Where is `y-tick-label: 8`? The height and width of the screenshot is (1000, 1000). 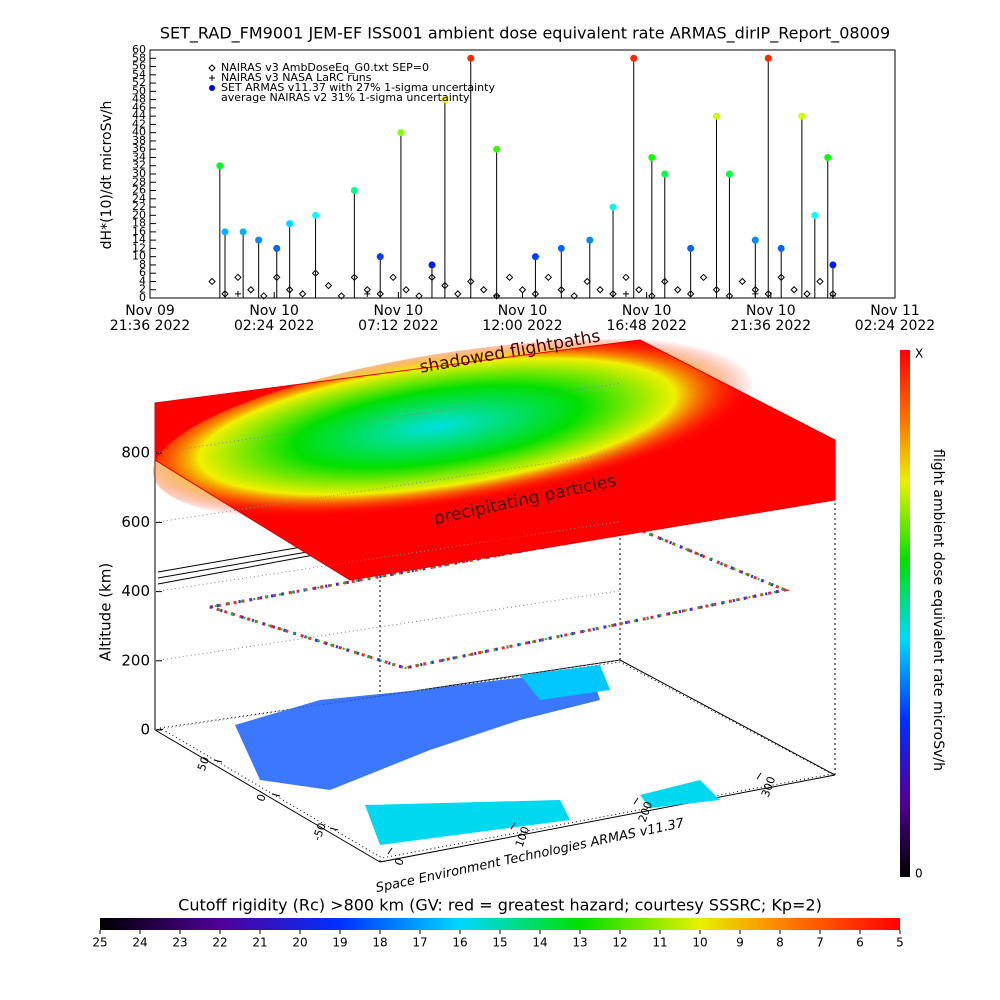 y-tick-label: 8 is located at coordinates (142, 264).